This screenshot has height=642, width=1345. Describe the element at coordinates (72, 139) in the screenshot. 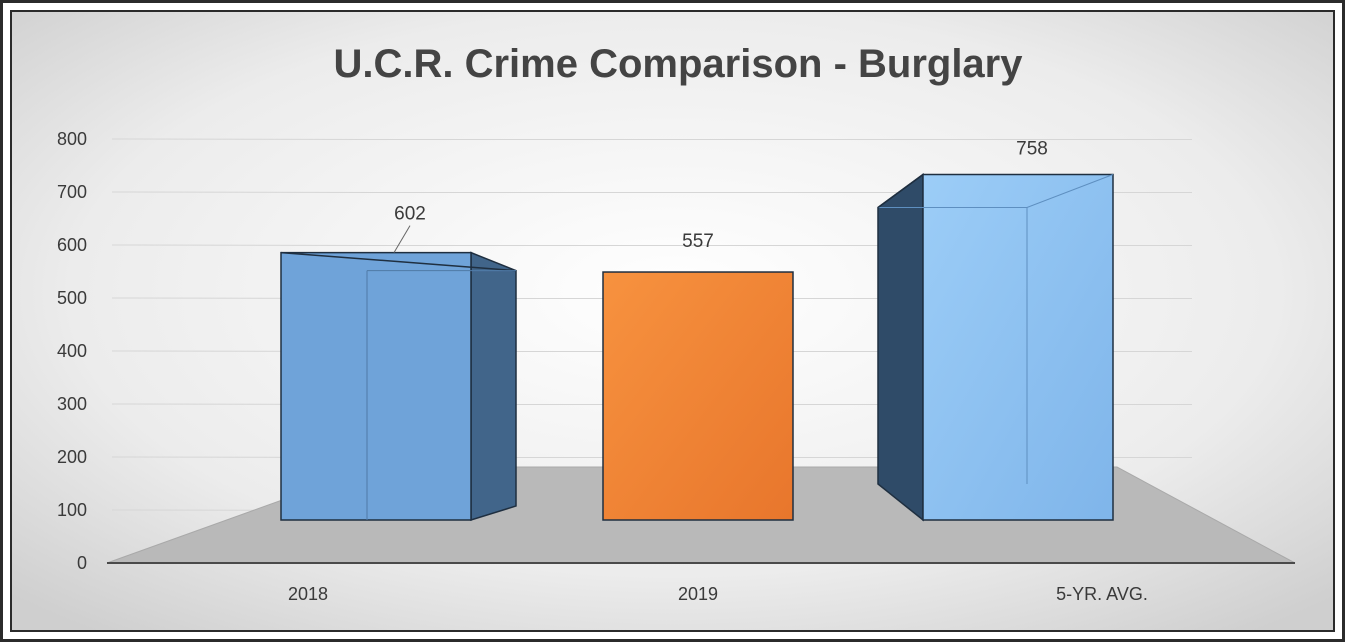

I see `y-tick-label: 800` at that location.